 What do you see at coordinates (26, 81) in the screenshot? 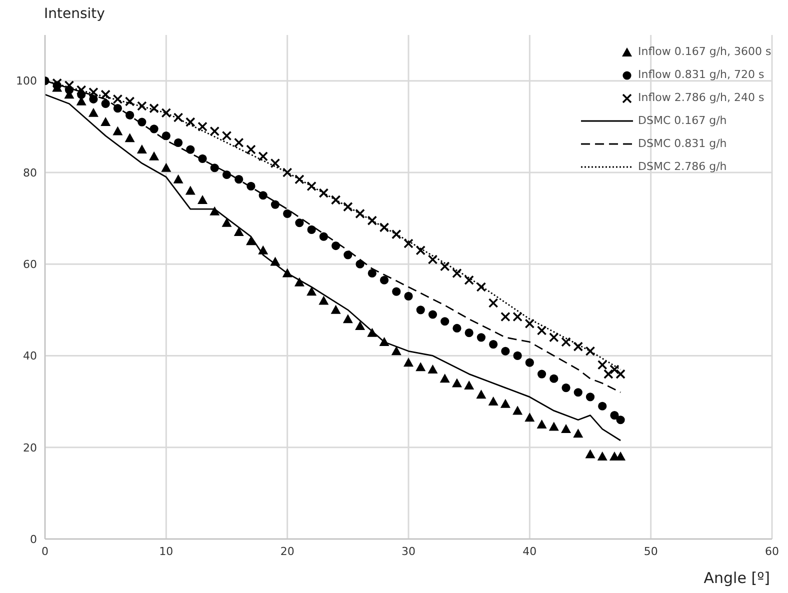
I see `y-tick-label: 100` at bounding box center [26, 81].